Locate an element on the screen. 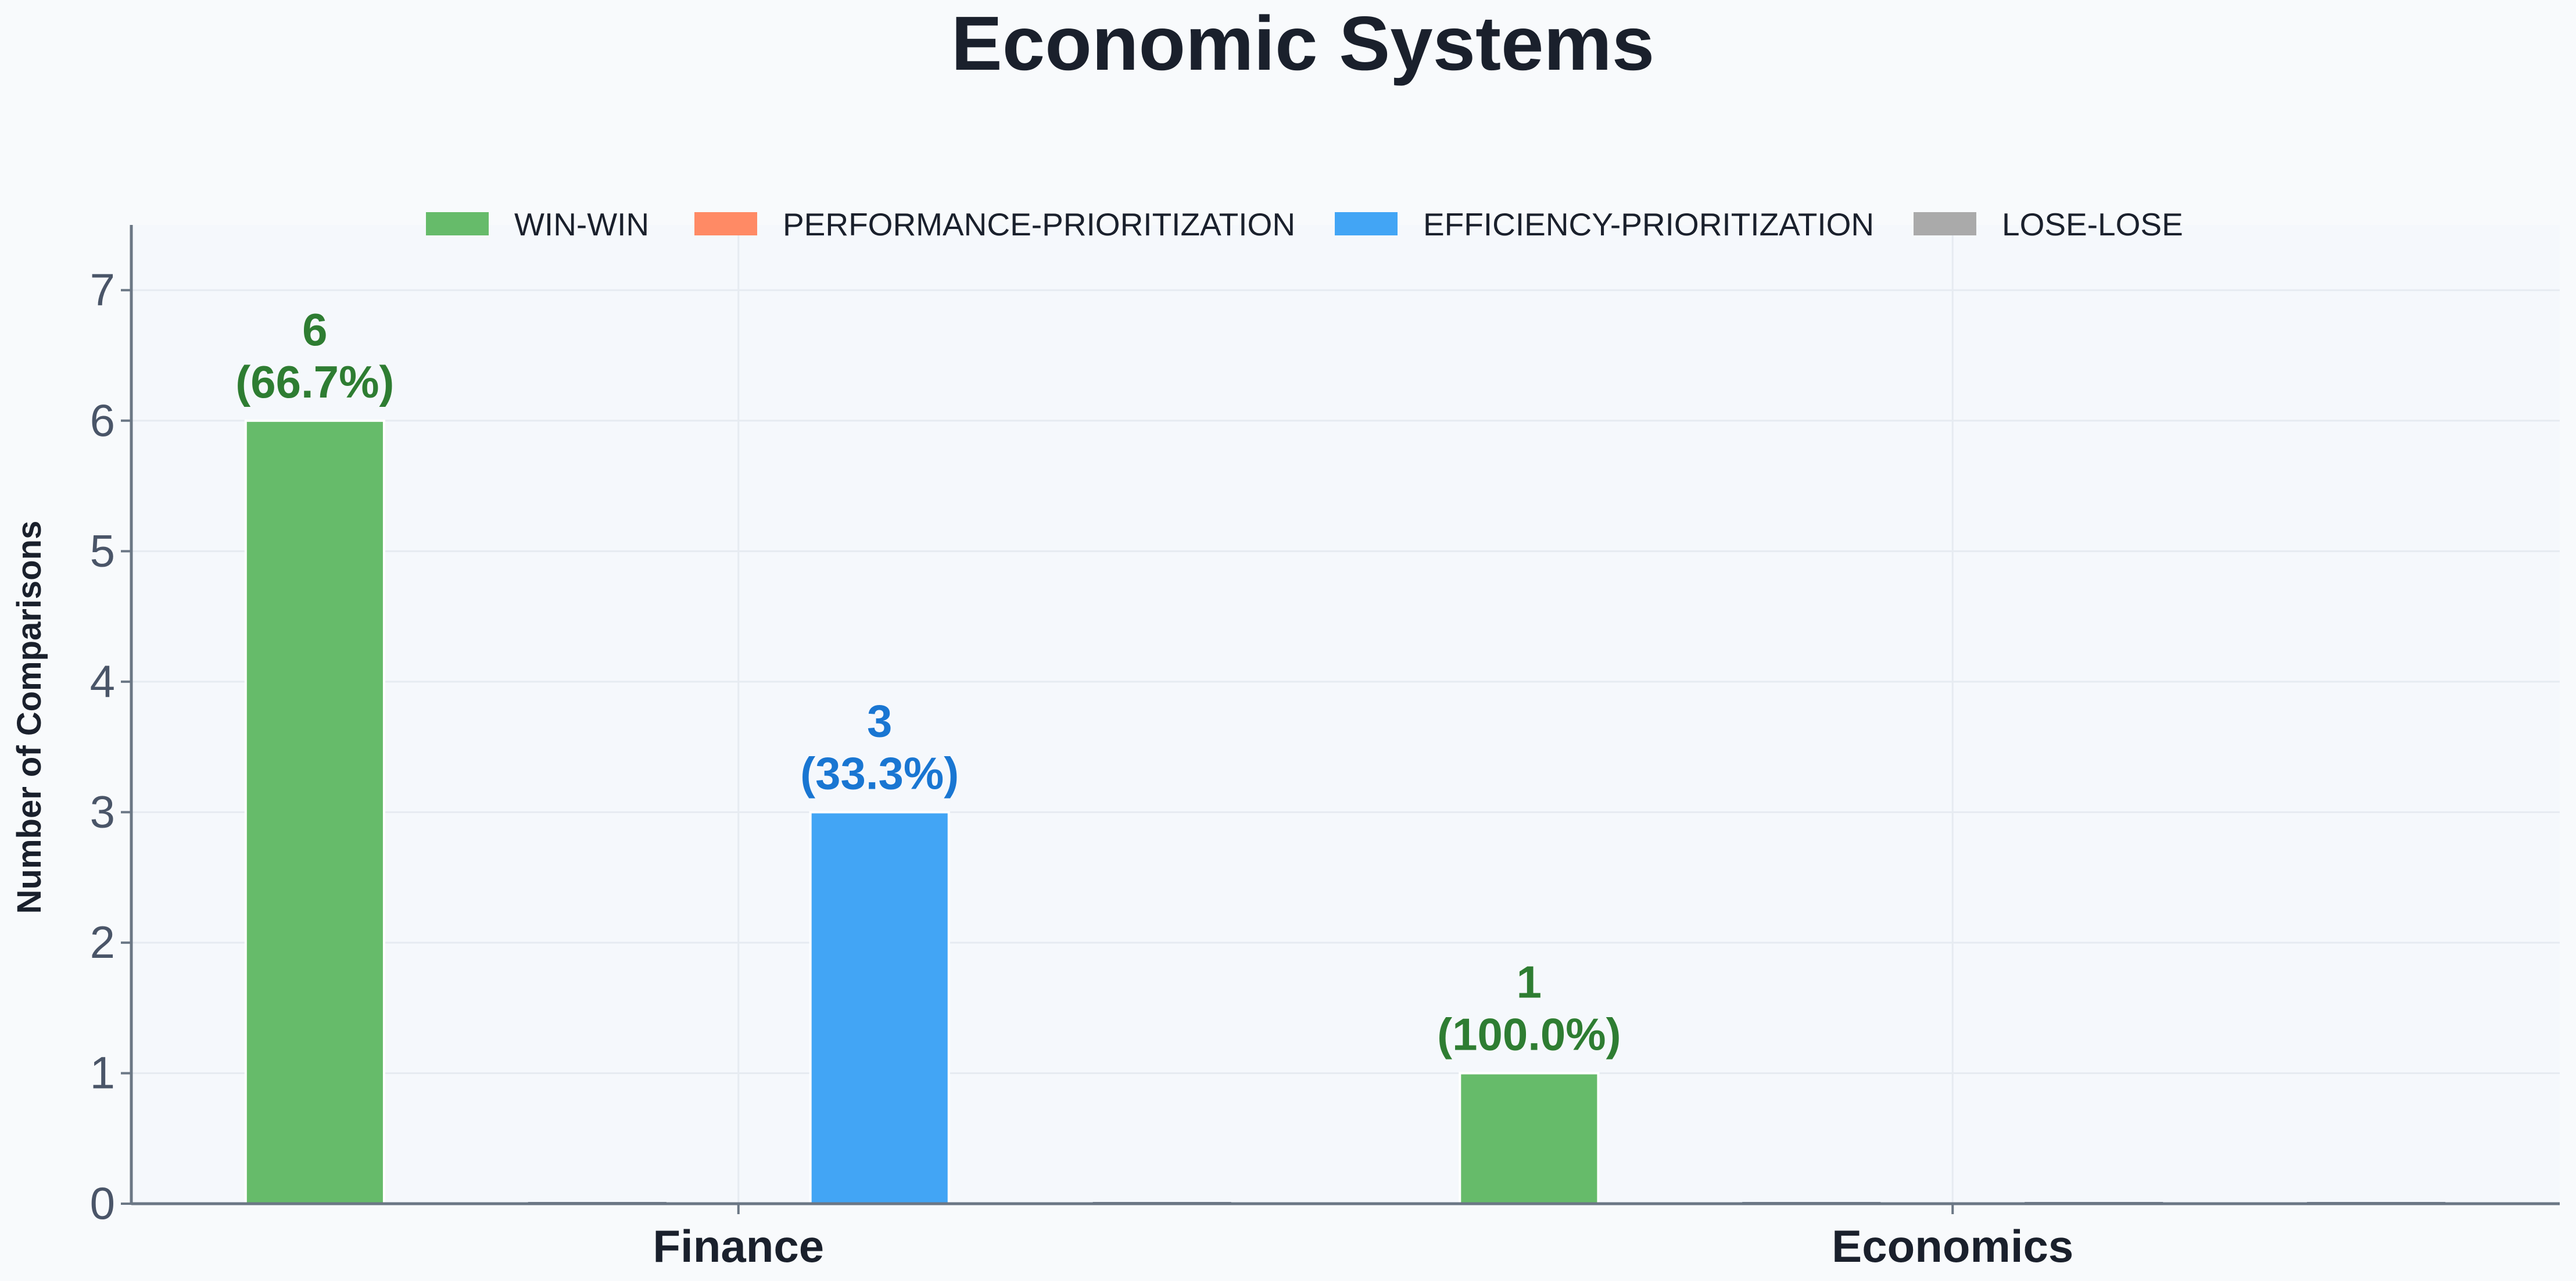 Image resolution: width=2576 pixels, height=1281 pixels. y-tick-label: 5 is located at coordinates (102, 550).